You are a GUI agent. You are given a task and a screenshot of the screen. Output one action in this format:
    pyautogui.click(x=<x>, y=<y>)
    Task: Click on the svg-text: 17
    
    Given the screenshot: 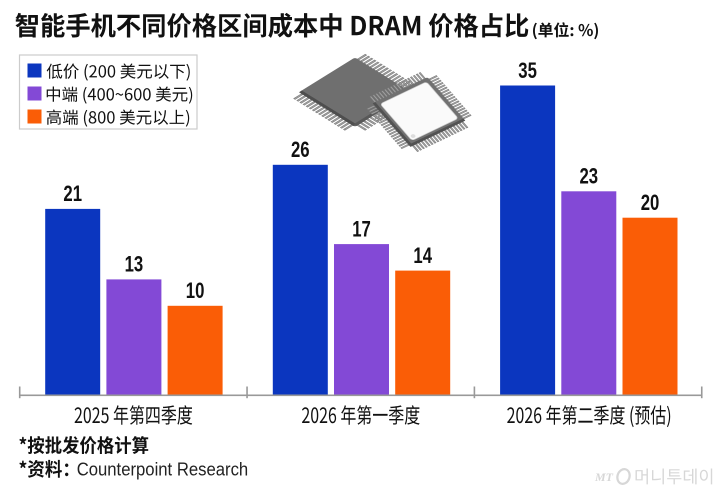 What is the action you would take?
    pyautogui.click(x=361, y=228)
    